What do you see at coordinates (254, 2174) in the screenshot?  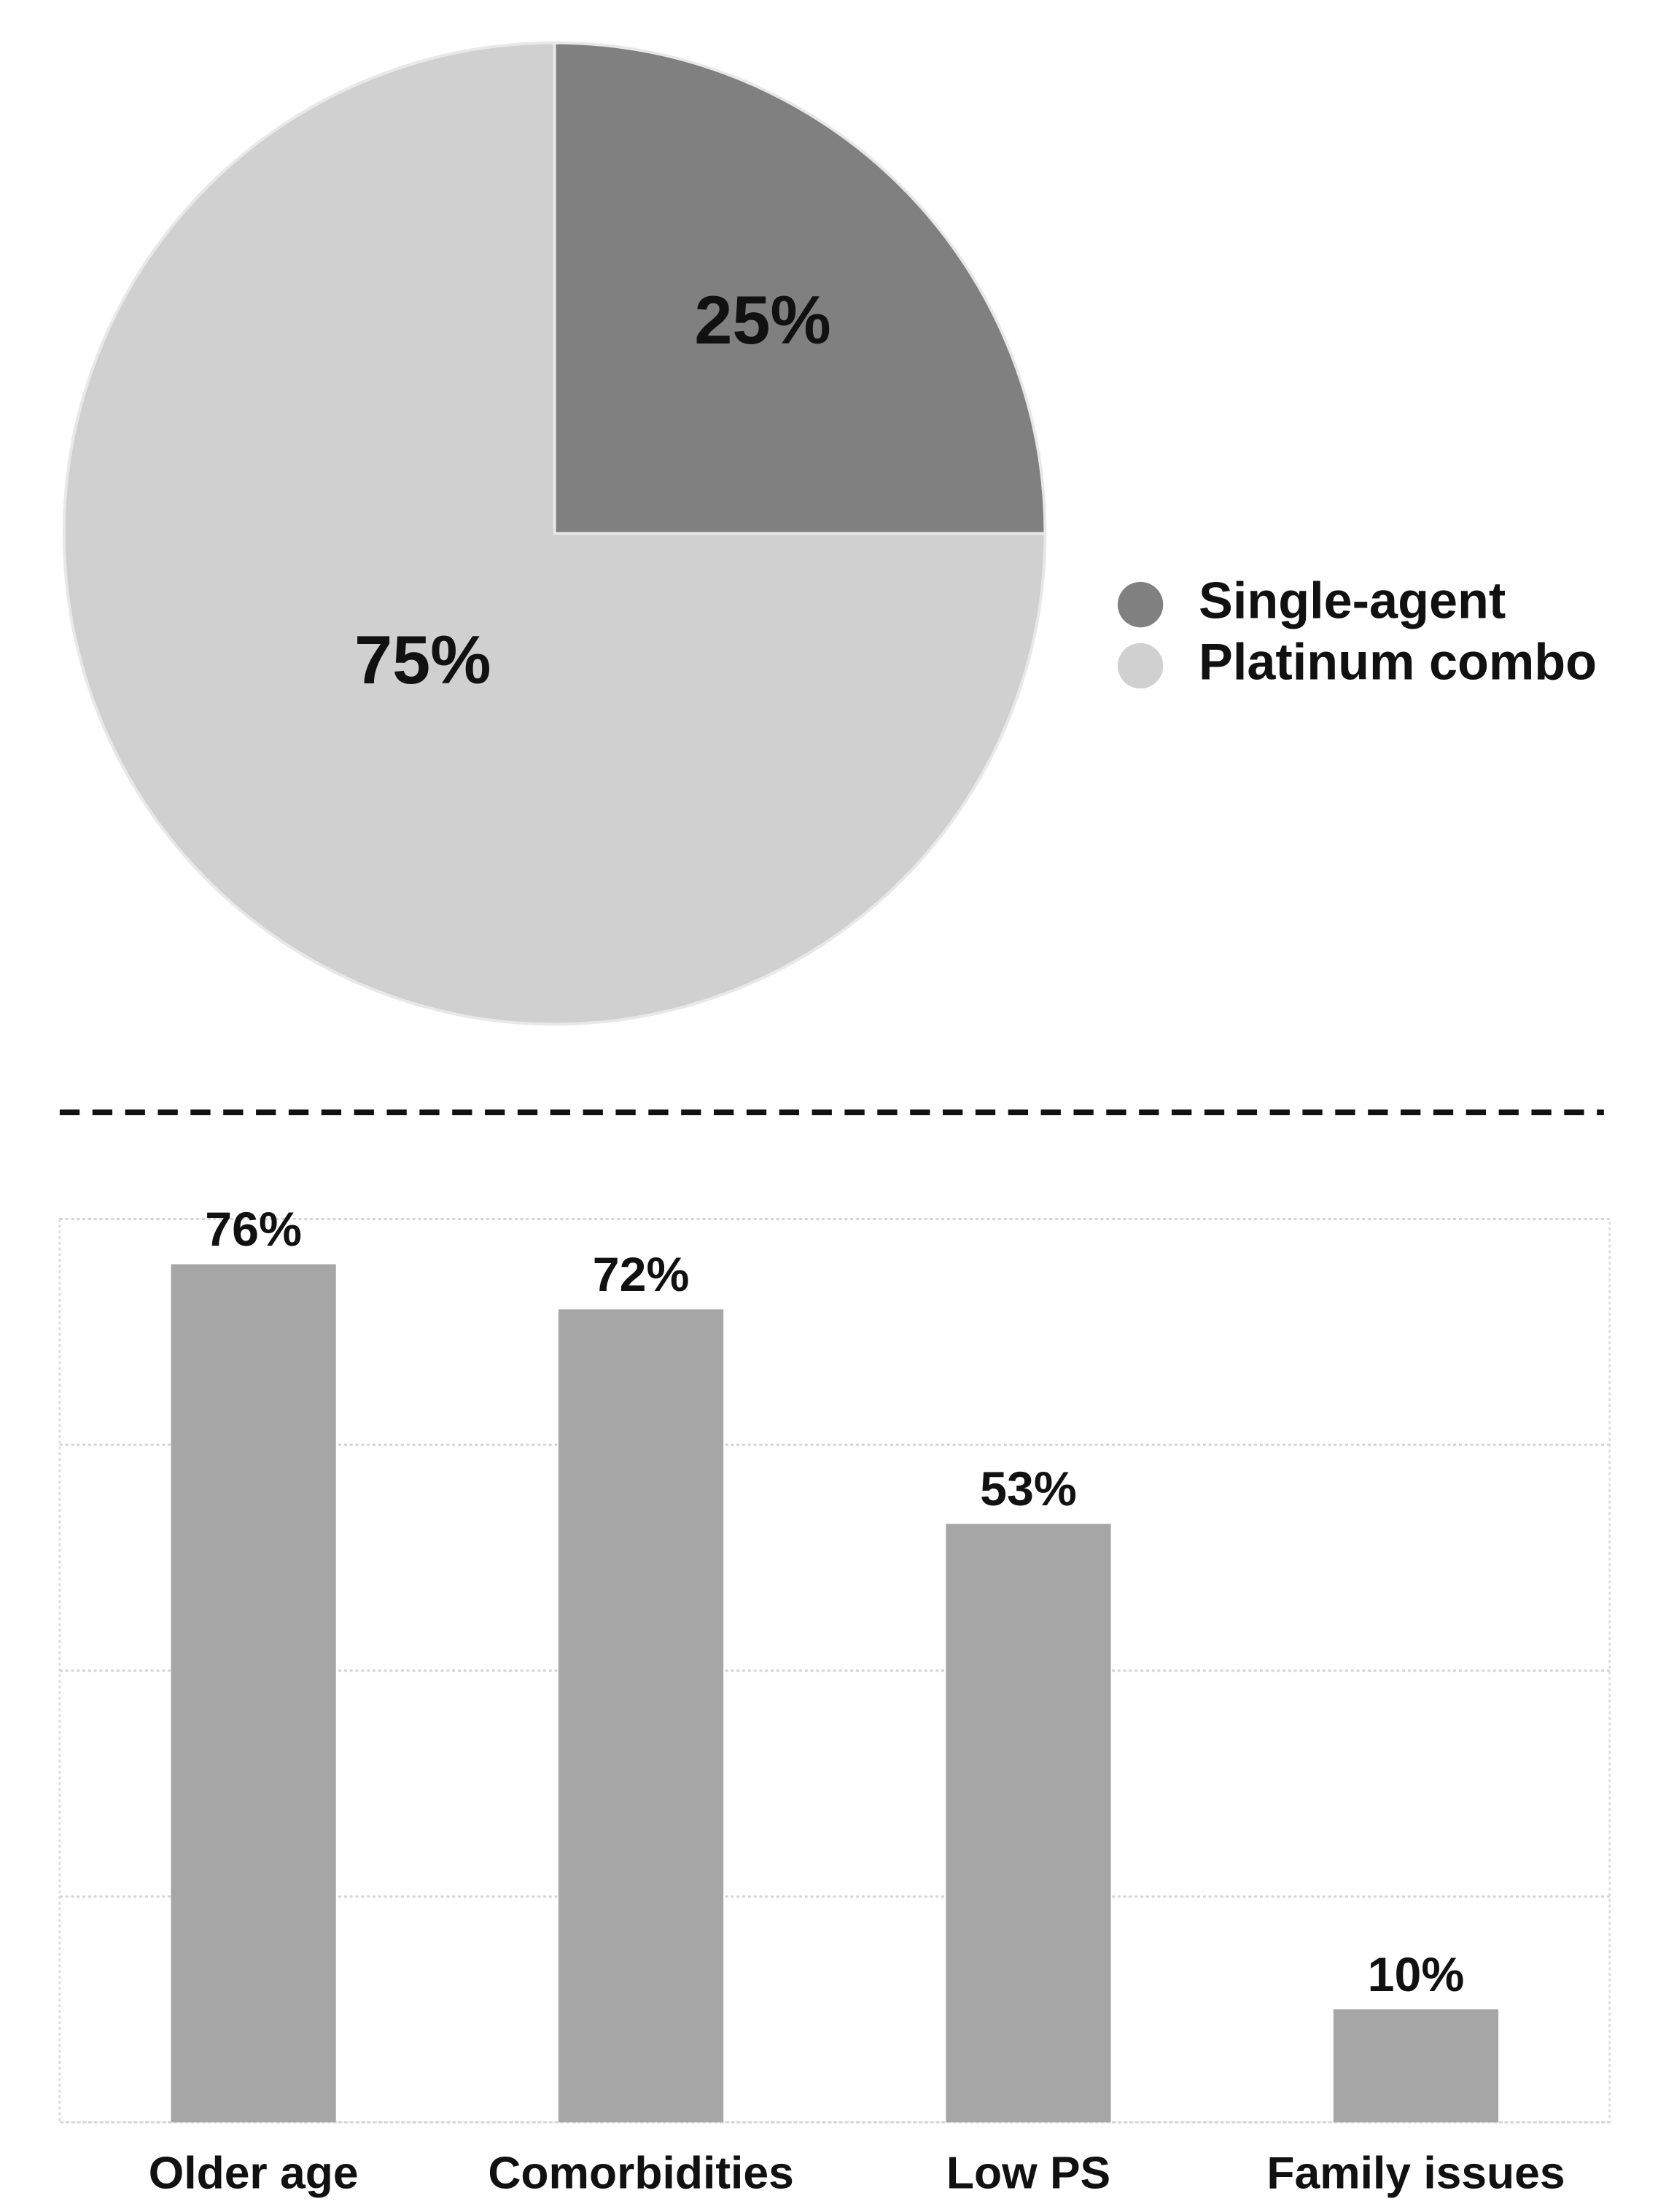 I see `x-tick-label: Older age` at bounding box center [254, 2174].